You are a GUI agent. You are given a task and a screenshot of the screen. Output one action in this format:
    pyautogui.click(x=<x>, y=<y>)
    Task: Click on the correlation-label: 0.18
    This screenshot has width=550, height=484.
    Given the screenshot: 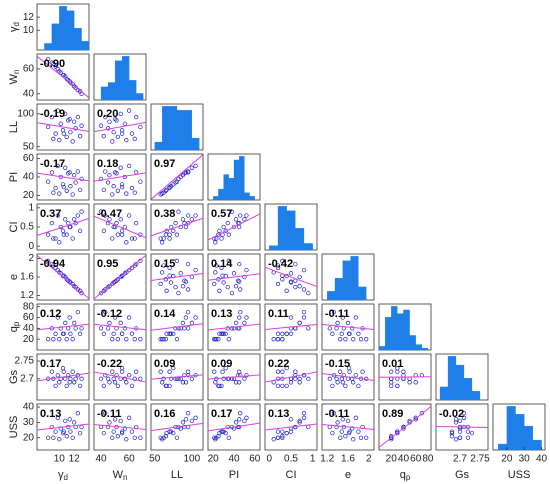 What is the action you would take?
    pyautogui.click(x=107, y=164)
    